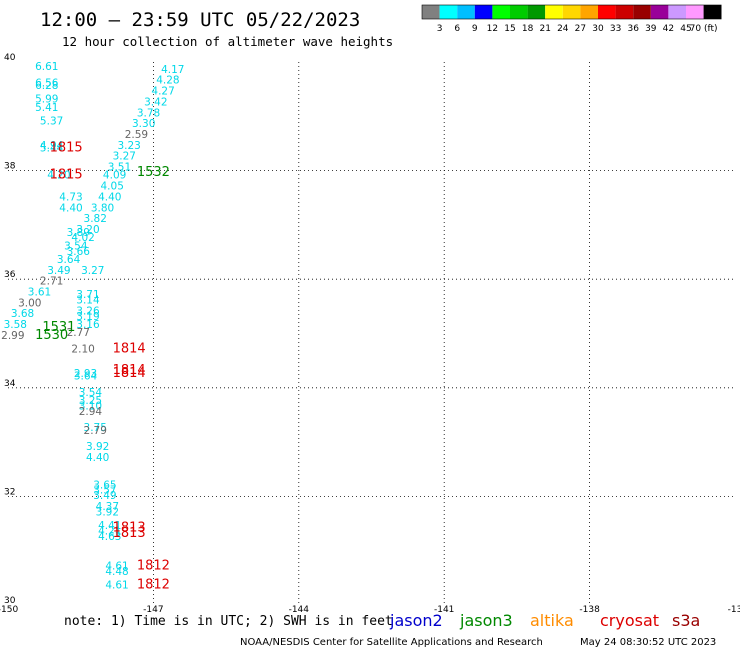  What do you see at coordinates (52, 149) in the screenshot?
I see `wave-height-label: 5.44` at bounding box center [52, 149].